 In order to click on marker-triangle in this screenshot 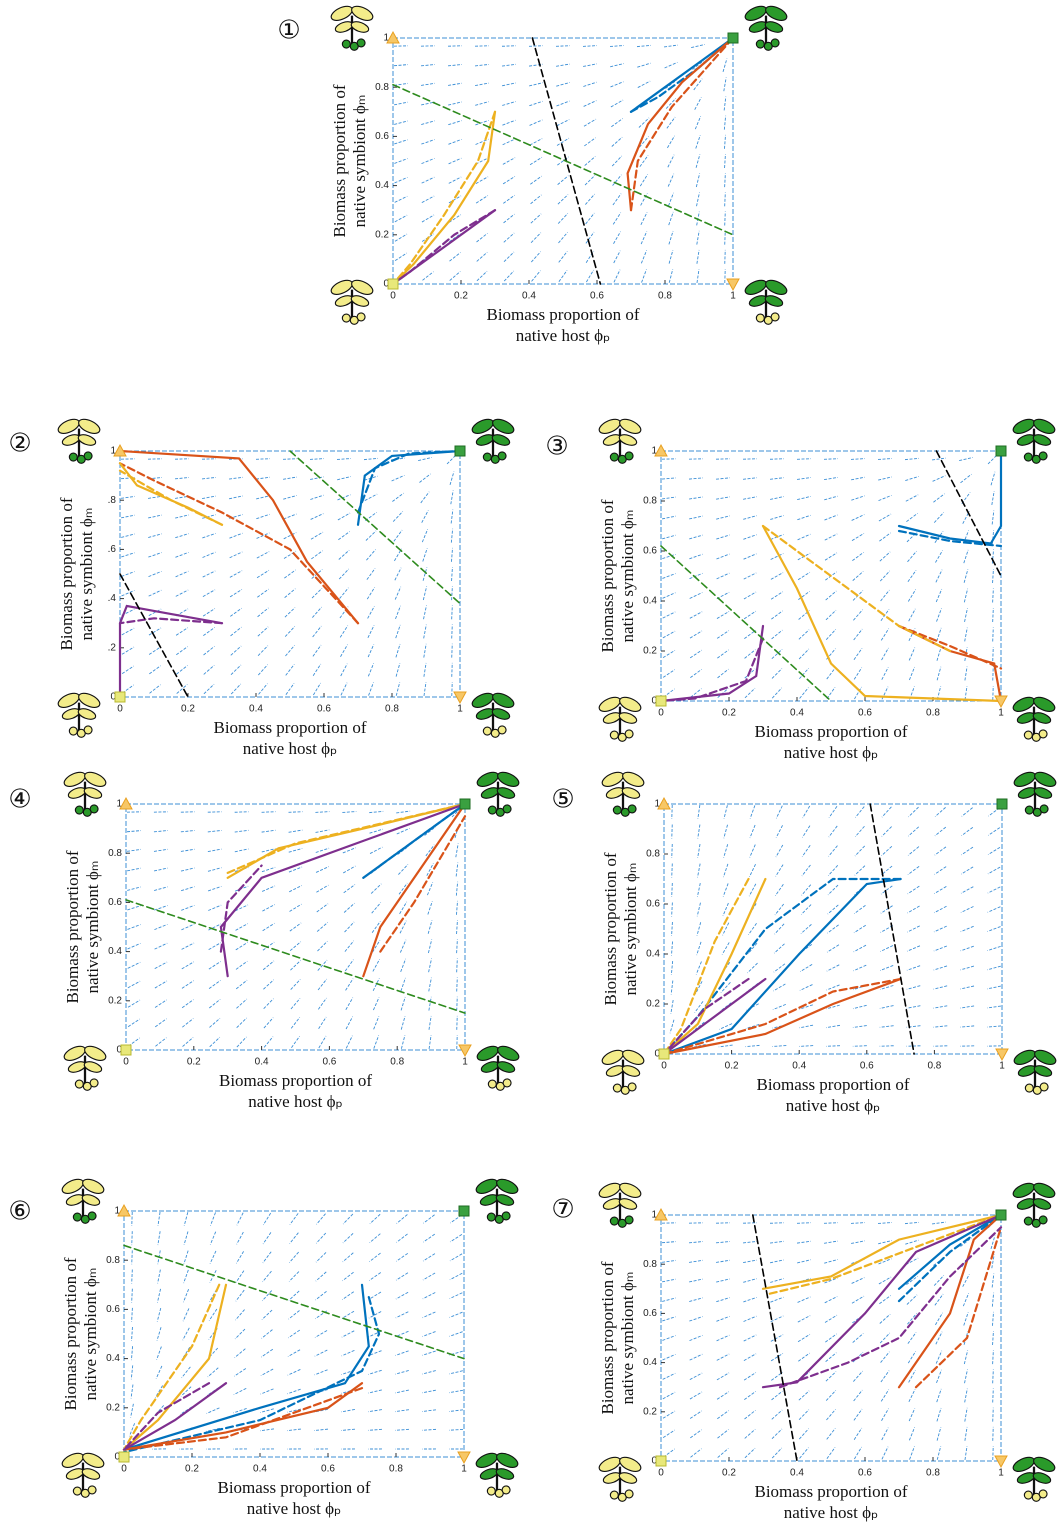, I will do `click(661, 1214)`.